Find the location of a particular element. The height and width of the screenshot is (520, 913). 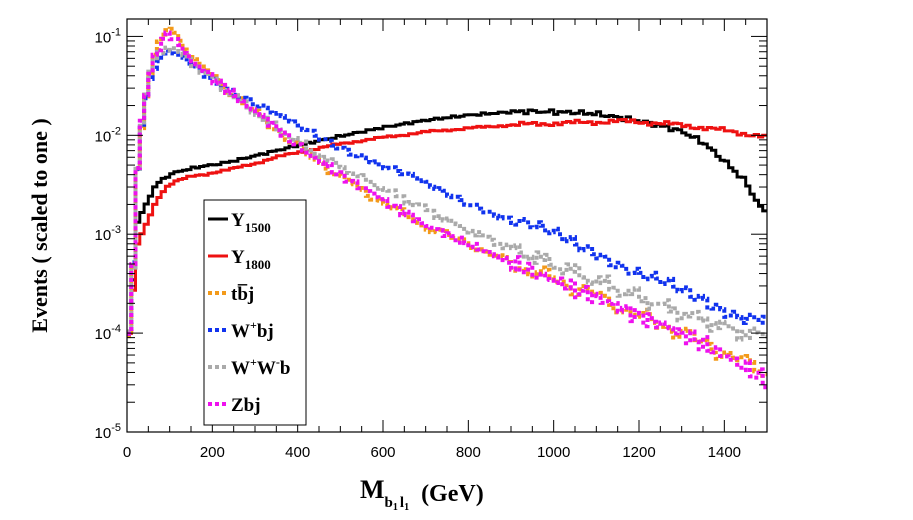

legend-label: W+W-b is located at coordinates (260, 367).